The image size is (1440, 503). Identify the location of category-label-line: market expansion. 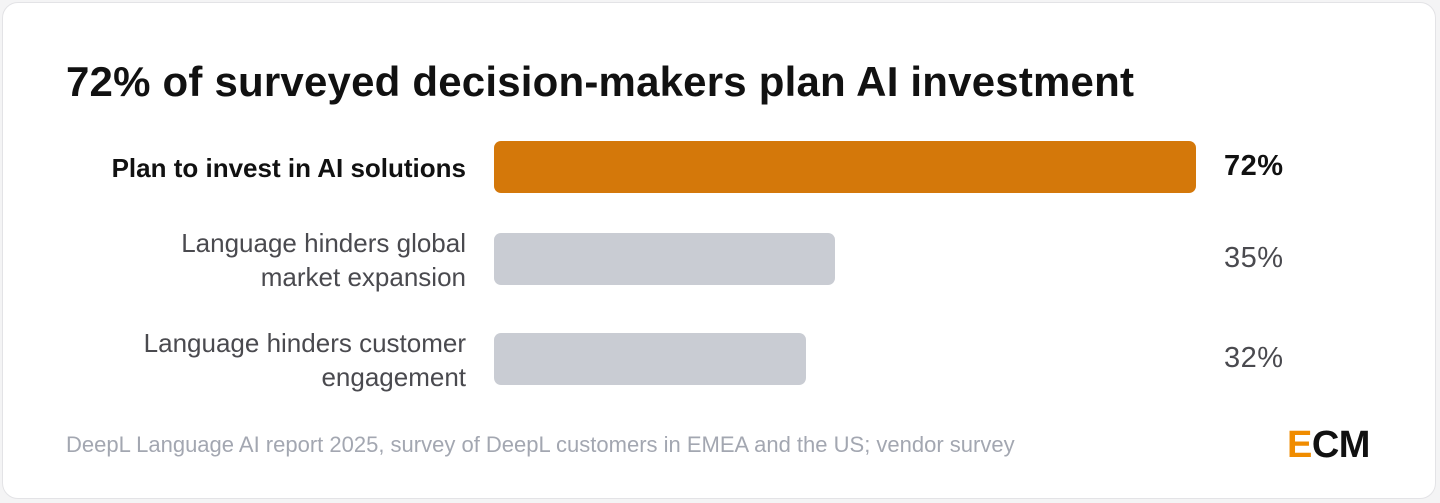
(363, 277).